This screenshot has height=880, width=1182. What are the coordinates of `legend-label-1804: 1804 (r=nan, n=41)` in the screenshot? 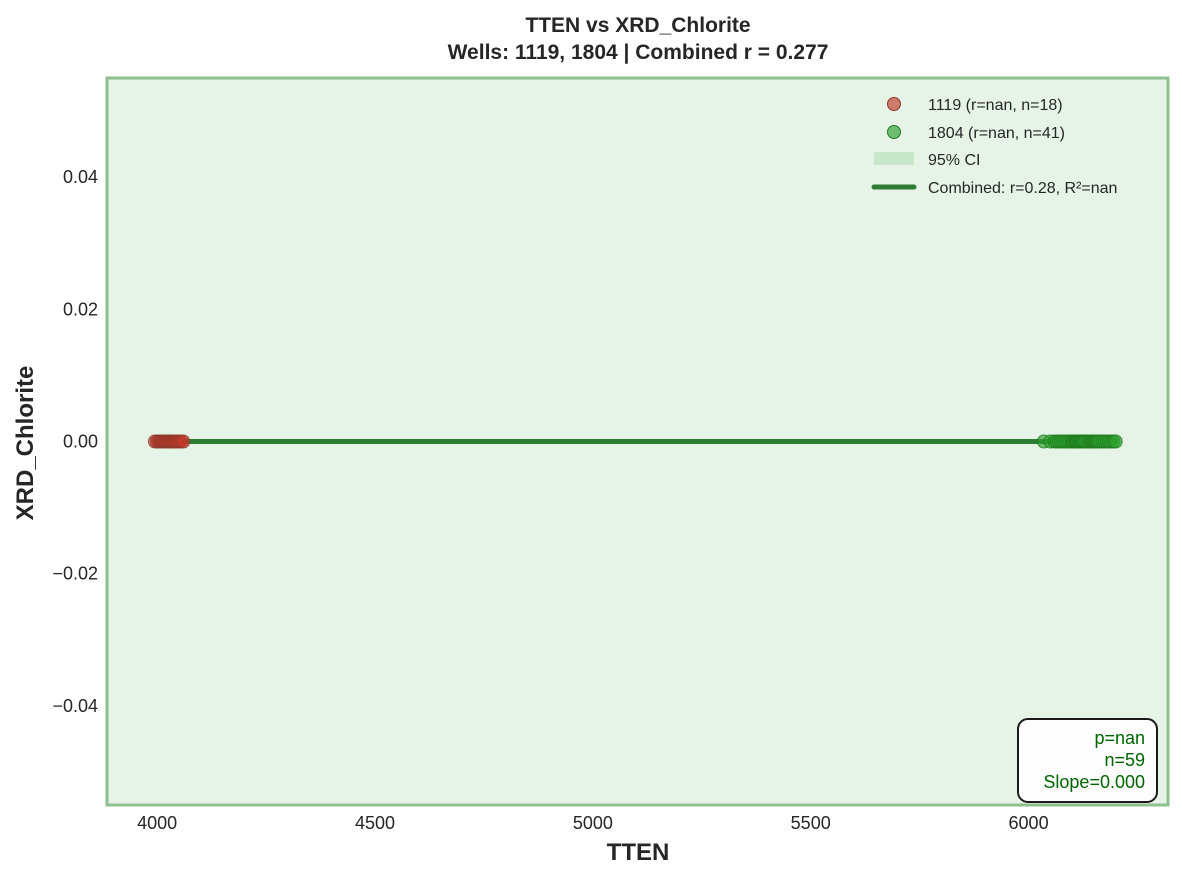 It's located at (996, 133).